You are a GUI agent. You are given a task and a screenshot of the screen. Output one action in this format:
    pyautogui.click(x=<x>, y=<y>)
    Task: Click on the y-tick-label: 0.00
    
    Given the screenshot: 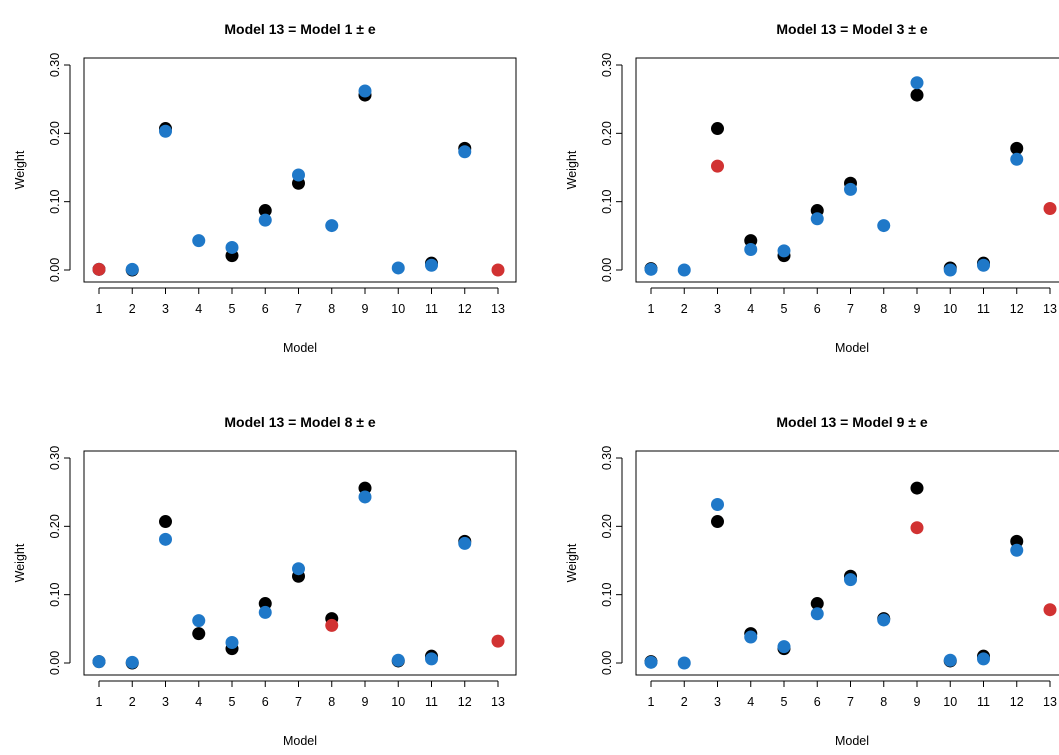 What is the action you would take?
    pyautogui.click(x=55, y=663)
    